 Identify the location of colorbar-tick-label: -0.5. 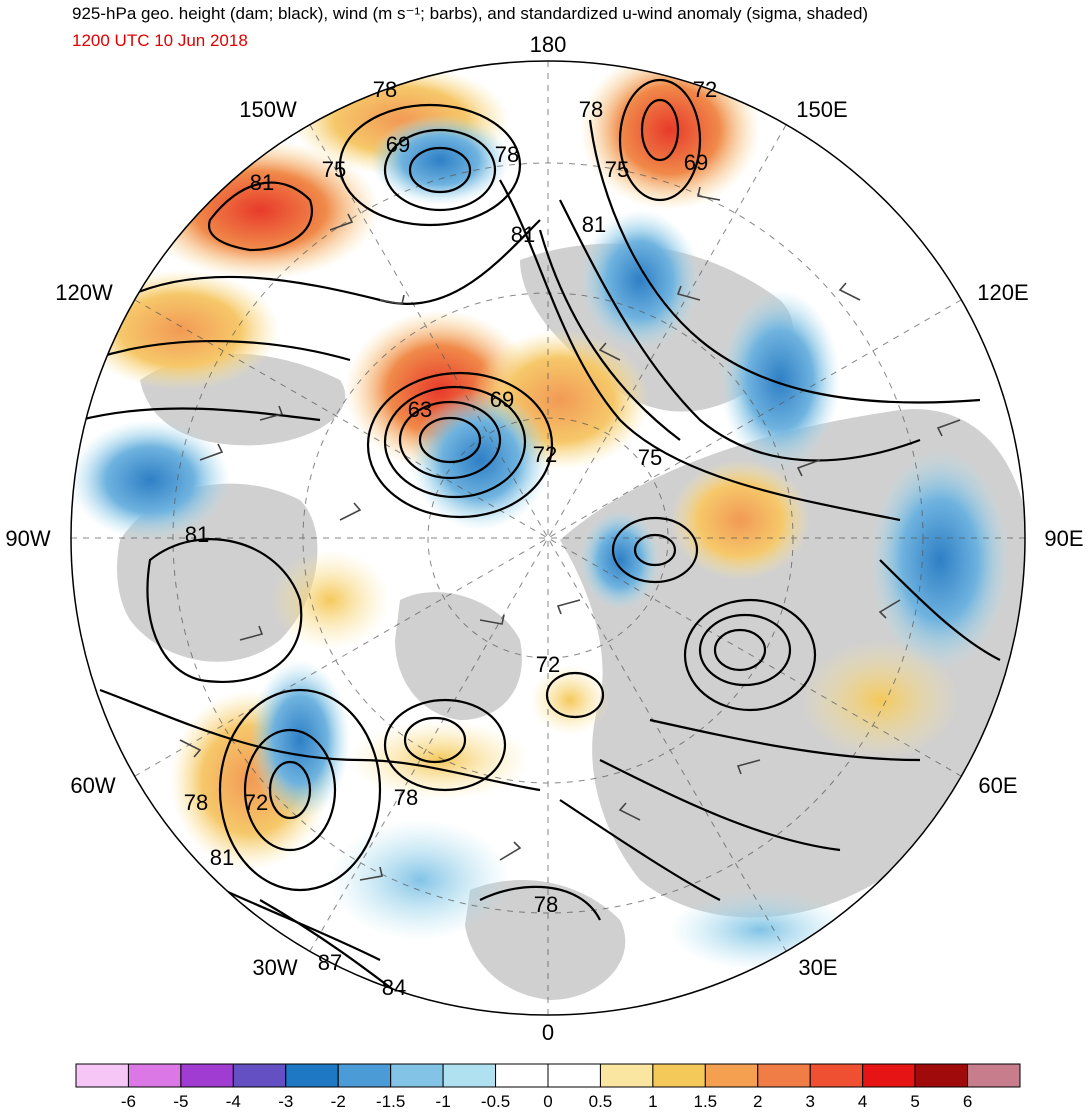
(495, 1101).